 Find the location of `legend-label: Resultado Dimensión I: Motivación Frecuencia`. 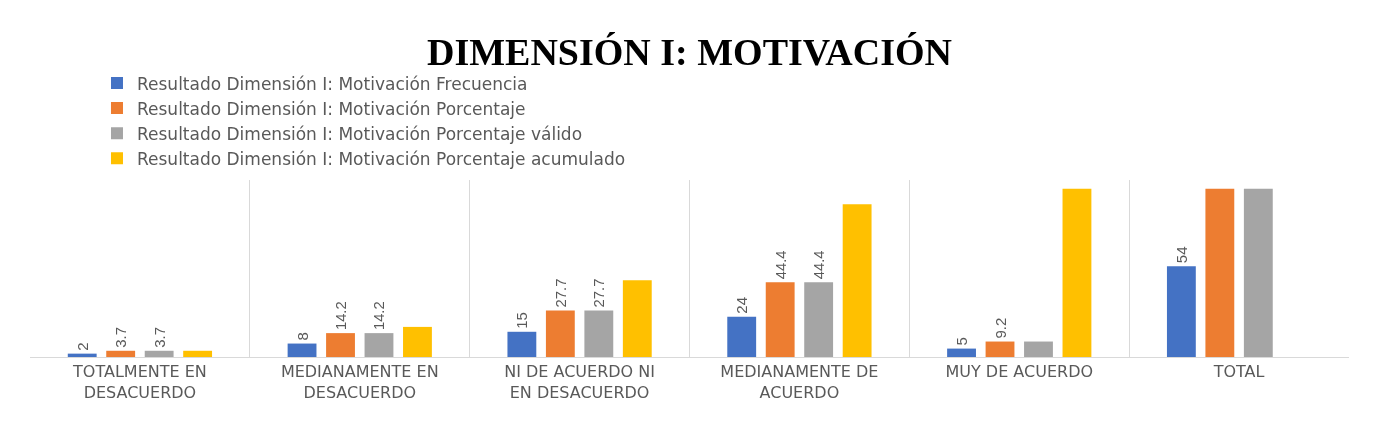

legend-label: Resultado Dimensión I: Motivación Frecuencia is located at coordinates (332, 83).